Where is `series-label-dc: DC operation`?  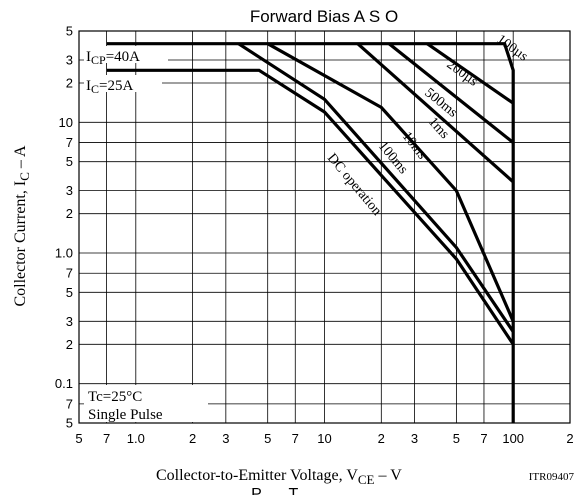
series-label-dc: DC operation is located at coordinates (354, 185).